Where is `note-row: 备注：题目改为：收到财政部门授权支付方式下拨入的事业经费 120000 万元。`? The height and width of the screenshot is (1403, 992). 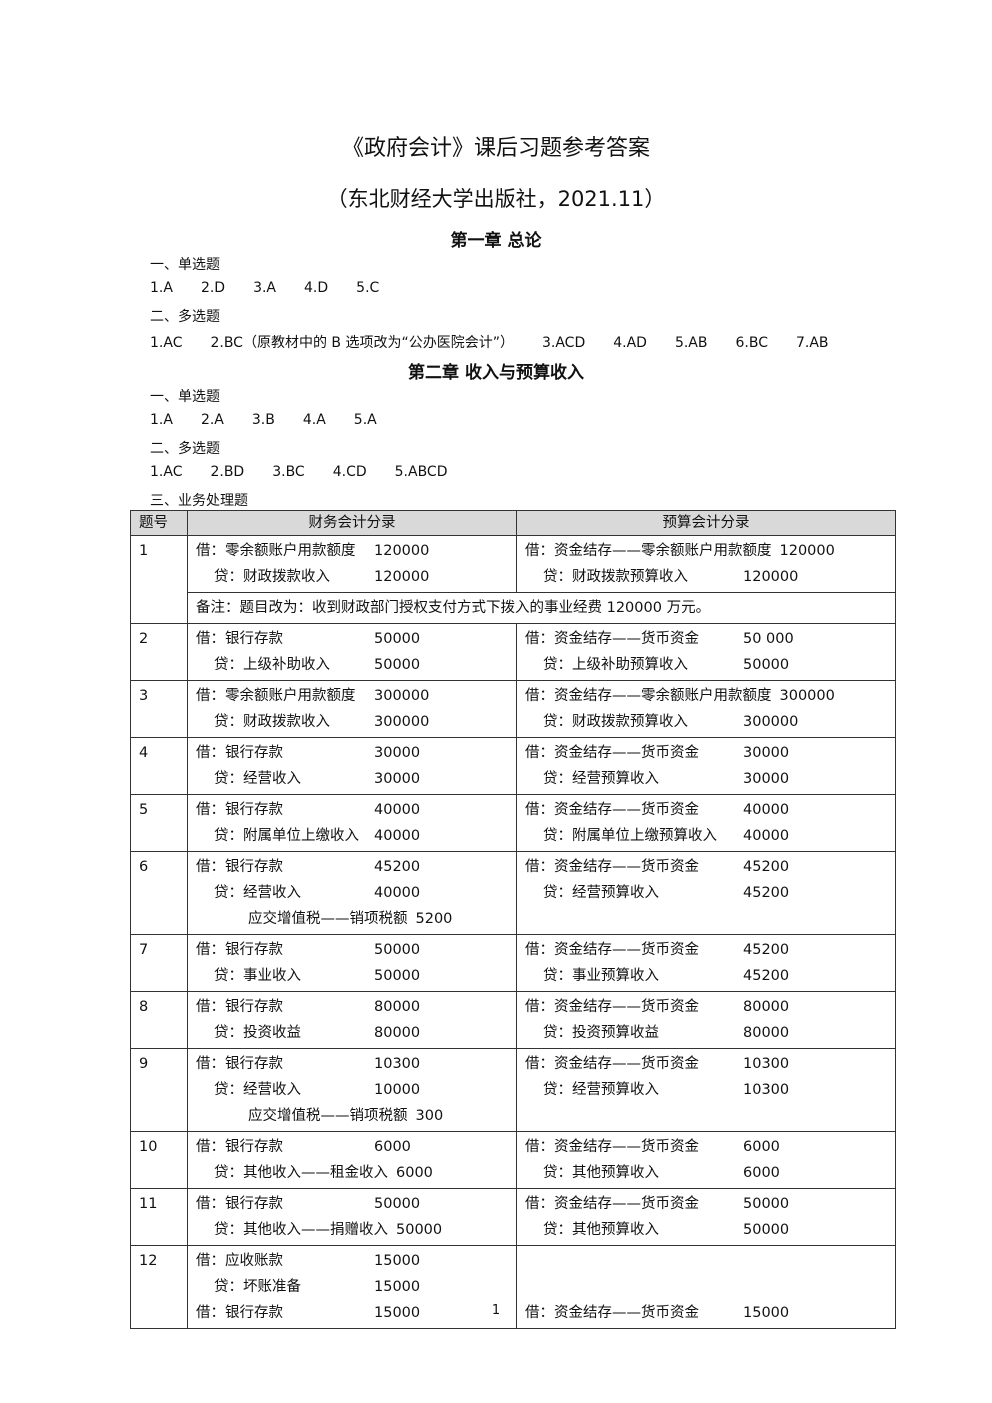 note-row: 备注：题目改为：收到财政部门授权支付方式下拨入的事业经费 120000 万元。 is located at coordinates (513, 608).